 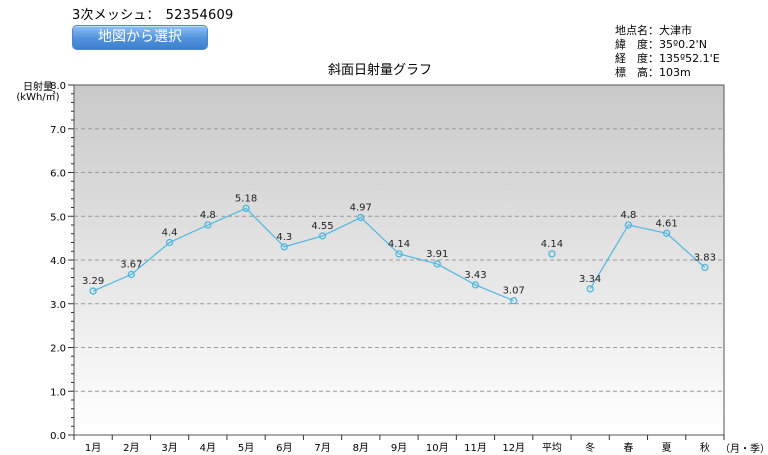 I want to click on data-label: 3.07, so click(x=514, y=291).